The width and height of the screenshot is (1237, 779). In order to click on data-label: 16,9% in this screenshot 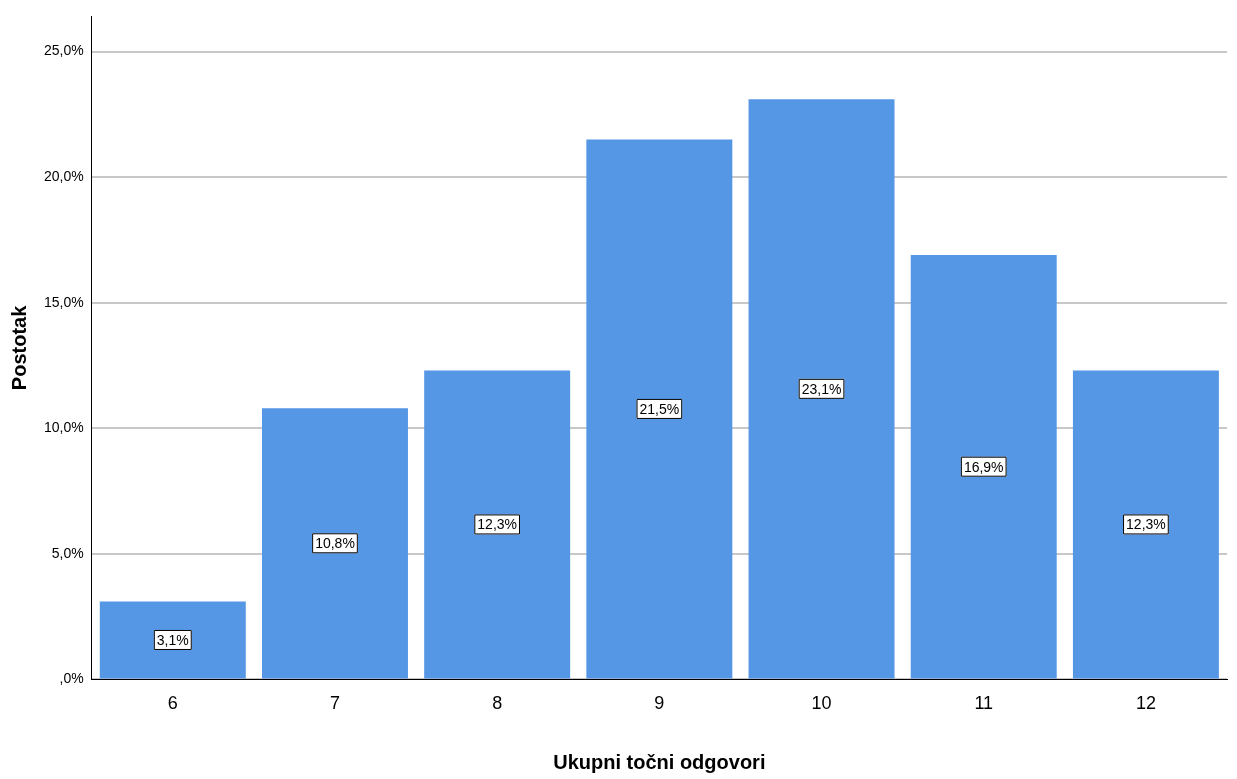, I will do `click(983, 466)`.